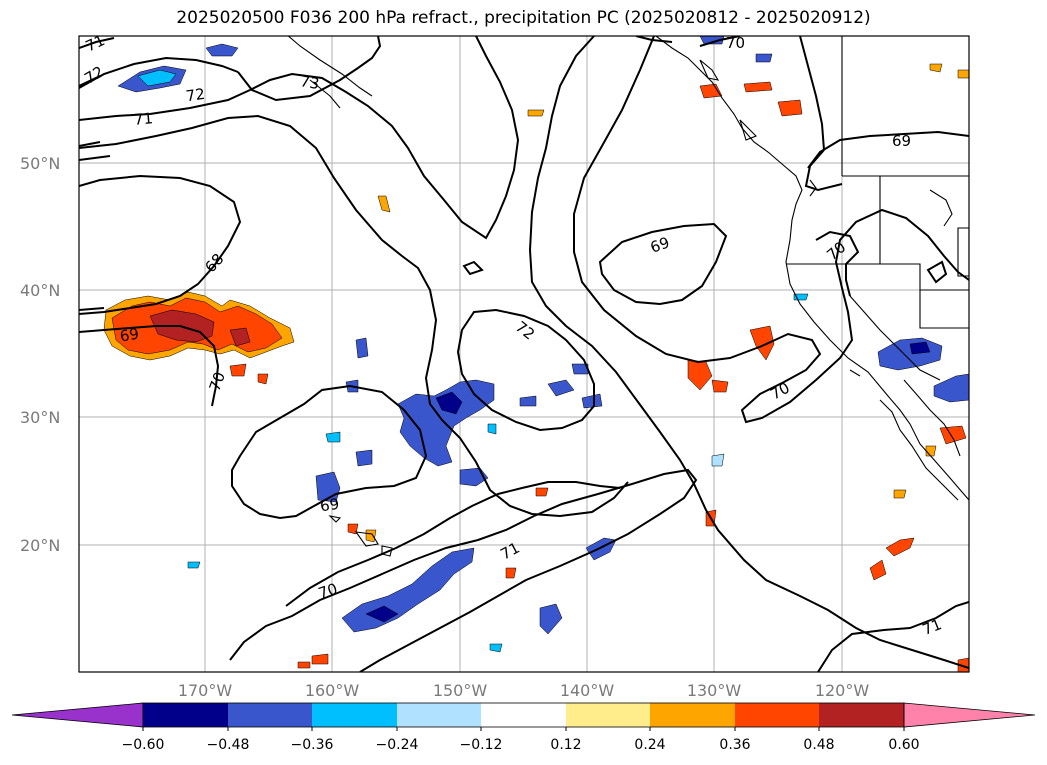 This screenshot has height=765, width=1047. I want to click on lat-label: 50°N, so click(40, 163).